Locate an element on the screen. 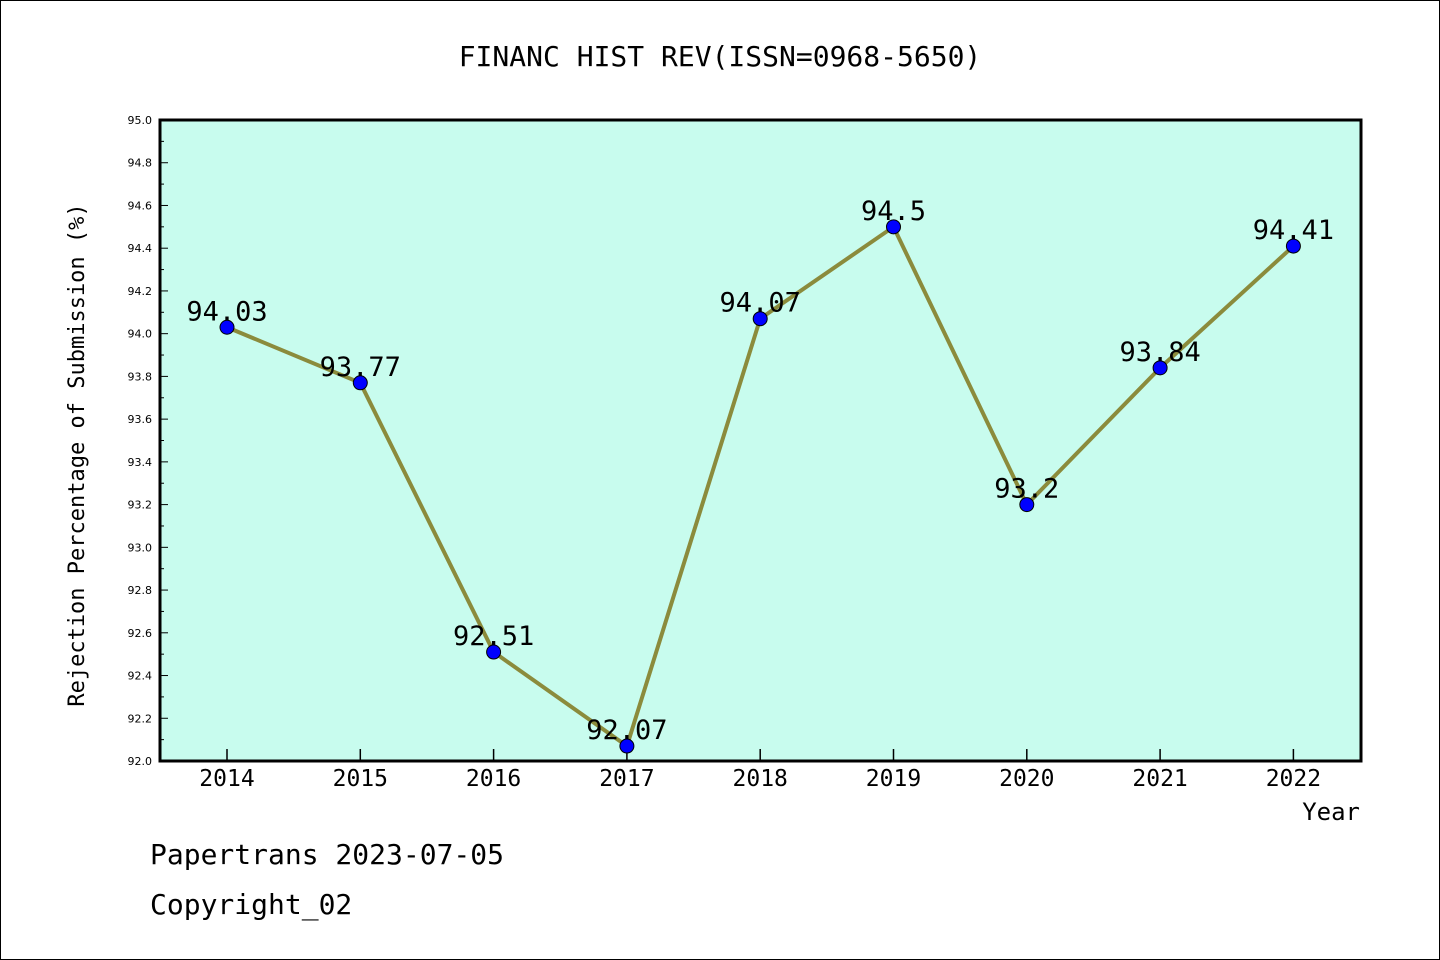  y-tick-label: 93.8 is located at coordinates (140, 376).